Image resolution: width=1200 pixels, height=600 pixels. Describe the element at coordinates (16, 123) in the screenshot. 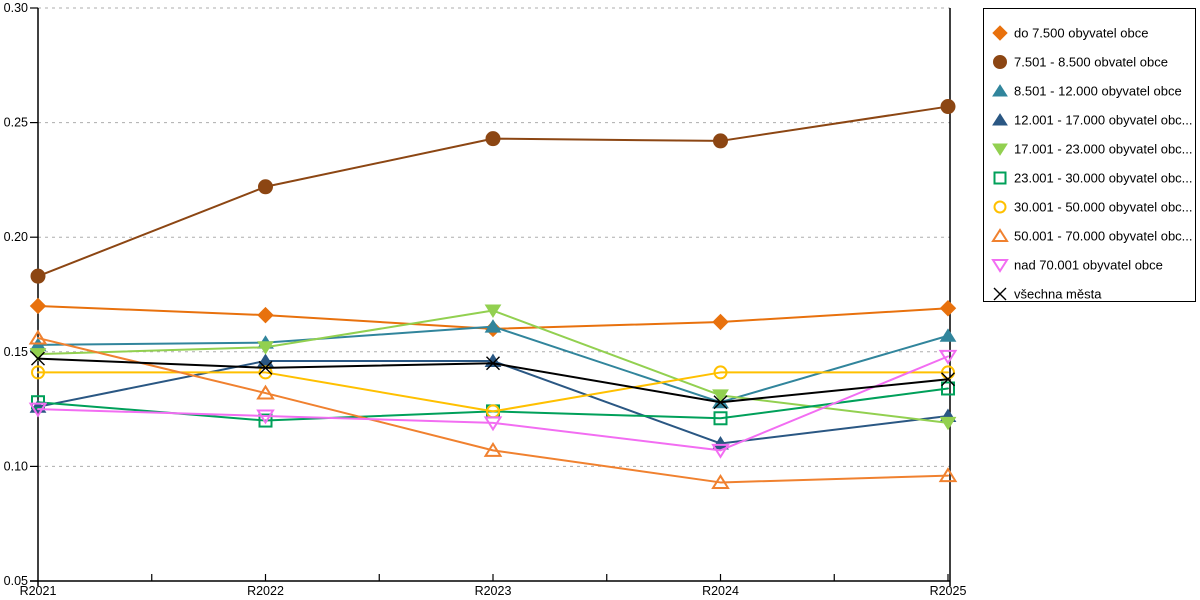

I see `y-tick-label: 0.25` at that location.